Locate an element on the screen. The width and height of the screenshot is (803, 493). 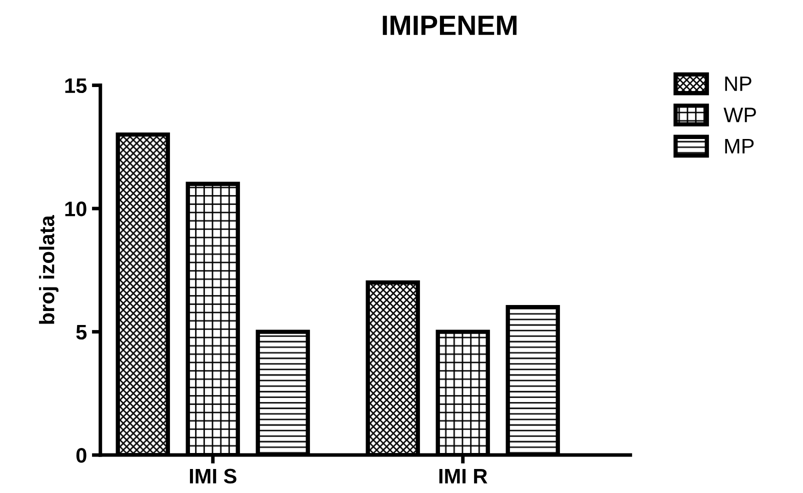
x-tick-label: IMI S is located at coordinates (213, 476).